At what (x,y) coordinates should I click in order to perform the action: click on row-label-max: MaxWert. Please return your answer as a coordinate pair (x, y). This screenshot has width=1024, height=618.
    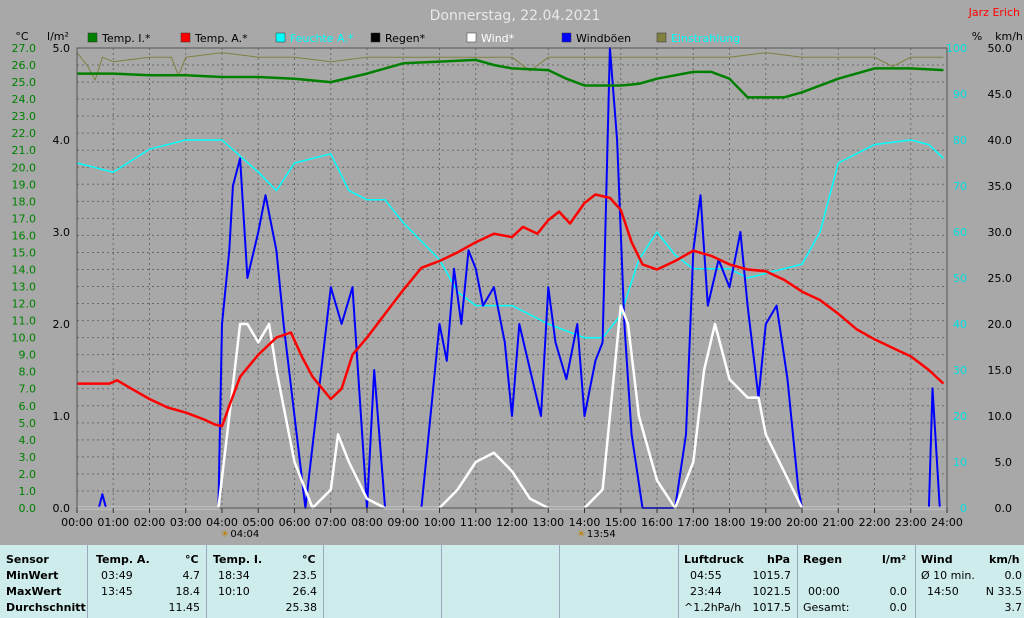
    Looking at the image, I should click on (34, 591).